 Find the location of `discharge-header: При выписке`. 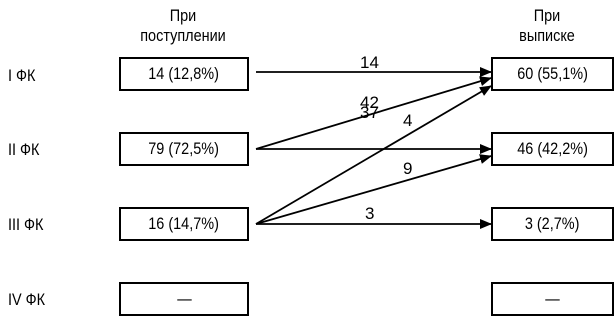

discharge-header: При выписке is located at coordinates (546, 26).